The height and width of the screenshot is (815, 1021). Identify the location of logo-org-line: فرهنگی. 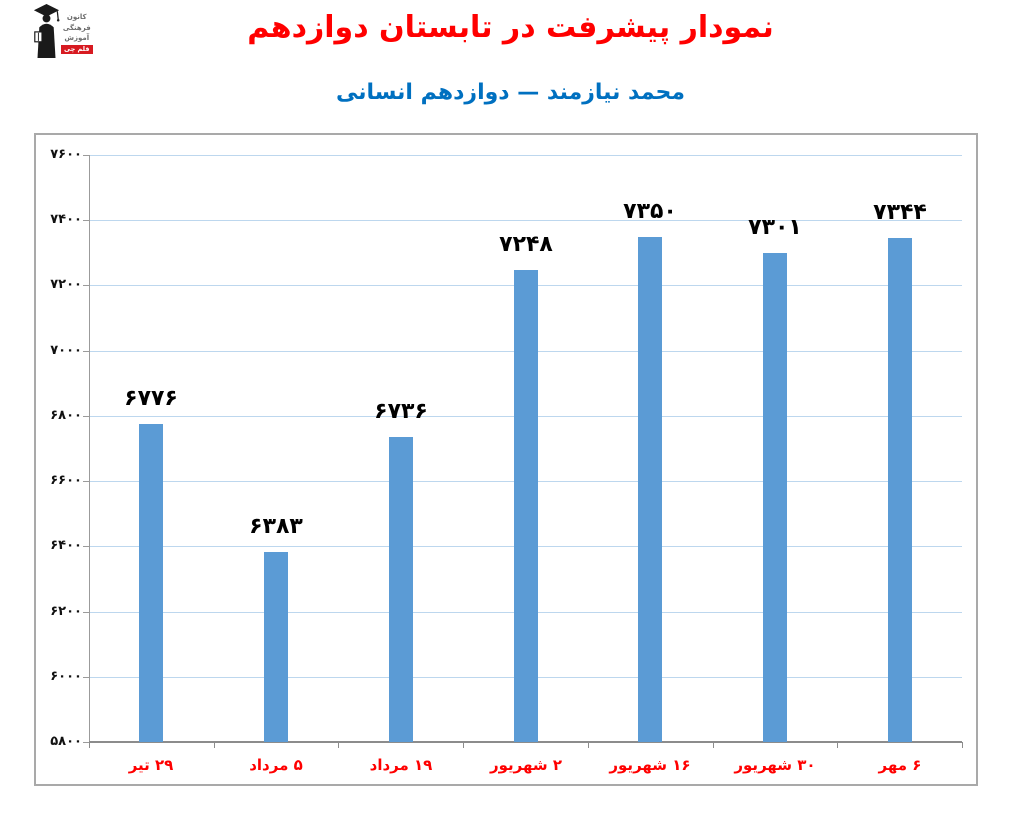
(76, 27).